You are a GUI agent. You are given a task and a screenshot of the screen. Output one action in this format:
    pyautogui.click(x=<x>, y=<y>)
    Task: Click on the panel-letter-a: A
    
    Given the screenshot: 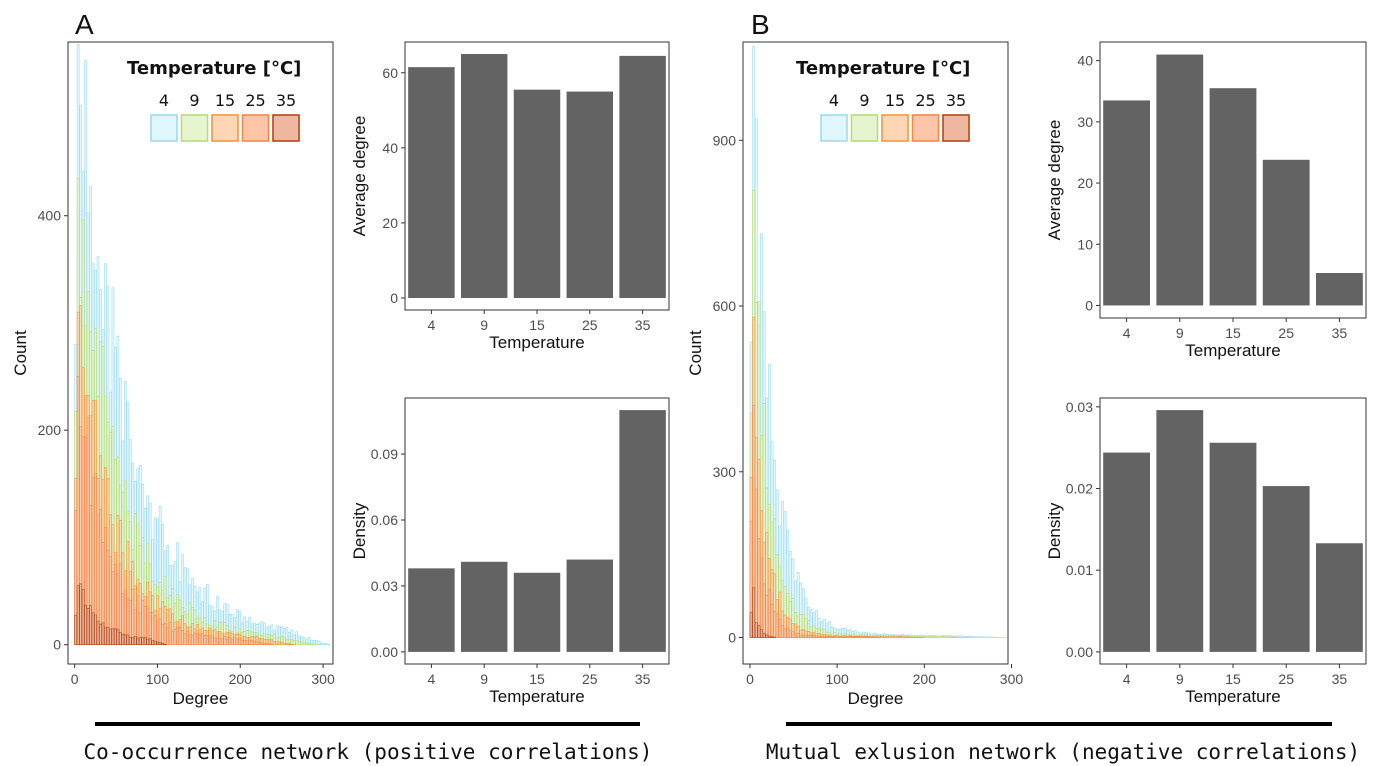 What is the action you would take?
    pyautogui.click(x=84, y=24)
    